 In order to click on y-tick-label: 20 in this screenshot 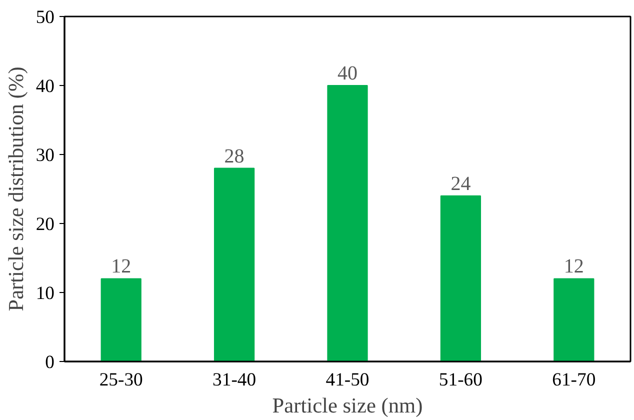, I will do `click(45, 224)`.